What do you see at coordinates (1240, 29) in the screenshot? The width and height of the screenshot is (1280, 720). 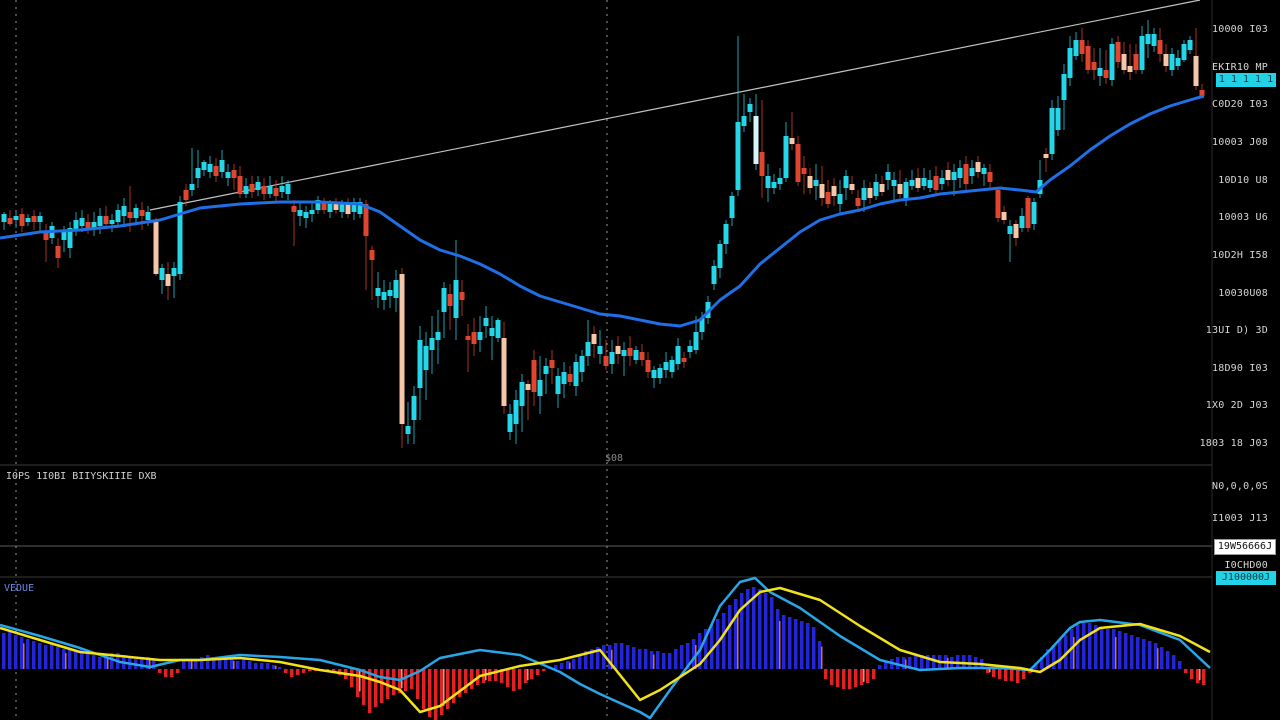 I see `price-axis-label: 10000 I03` at bounding box center [1240, 29].